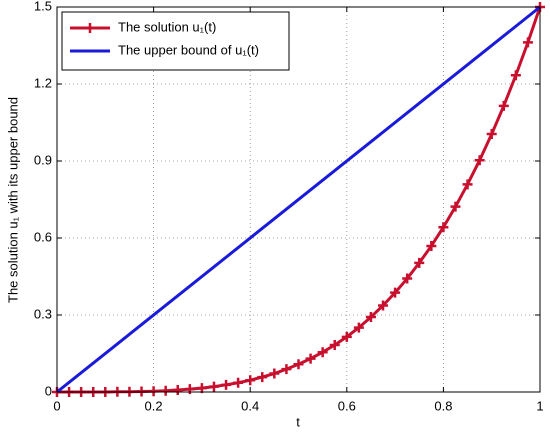  Describe the element at coordinates (56, 405) in the screenshot. I see `x-tick-label: 0` at that location.